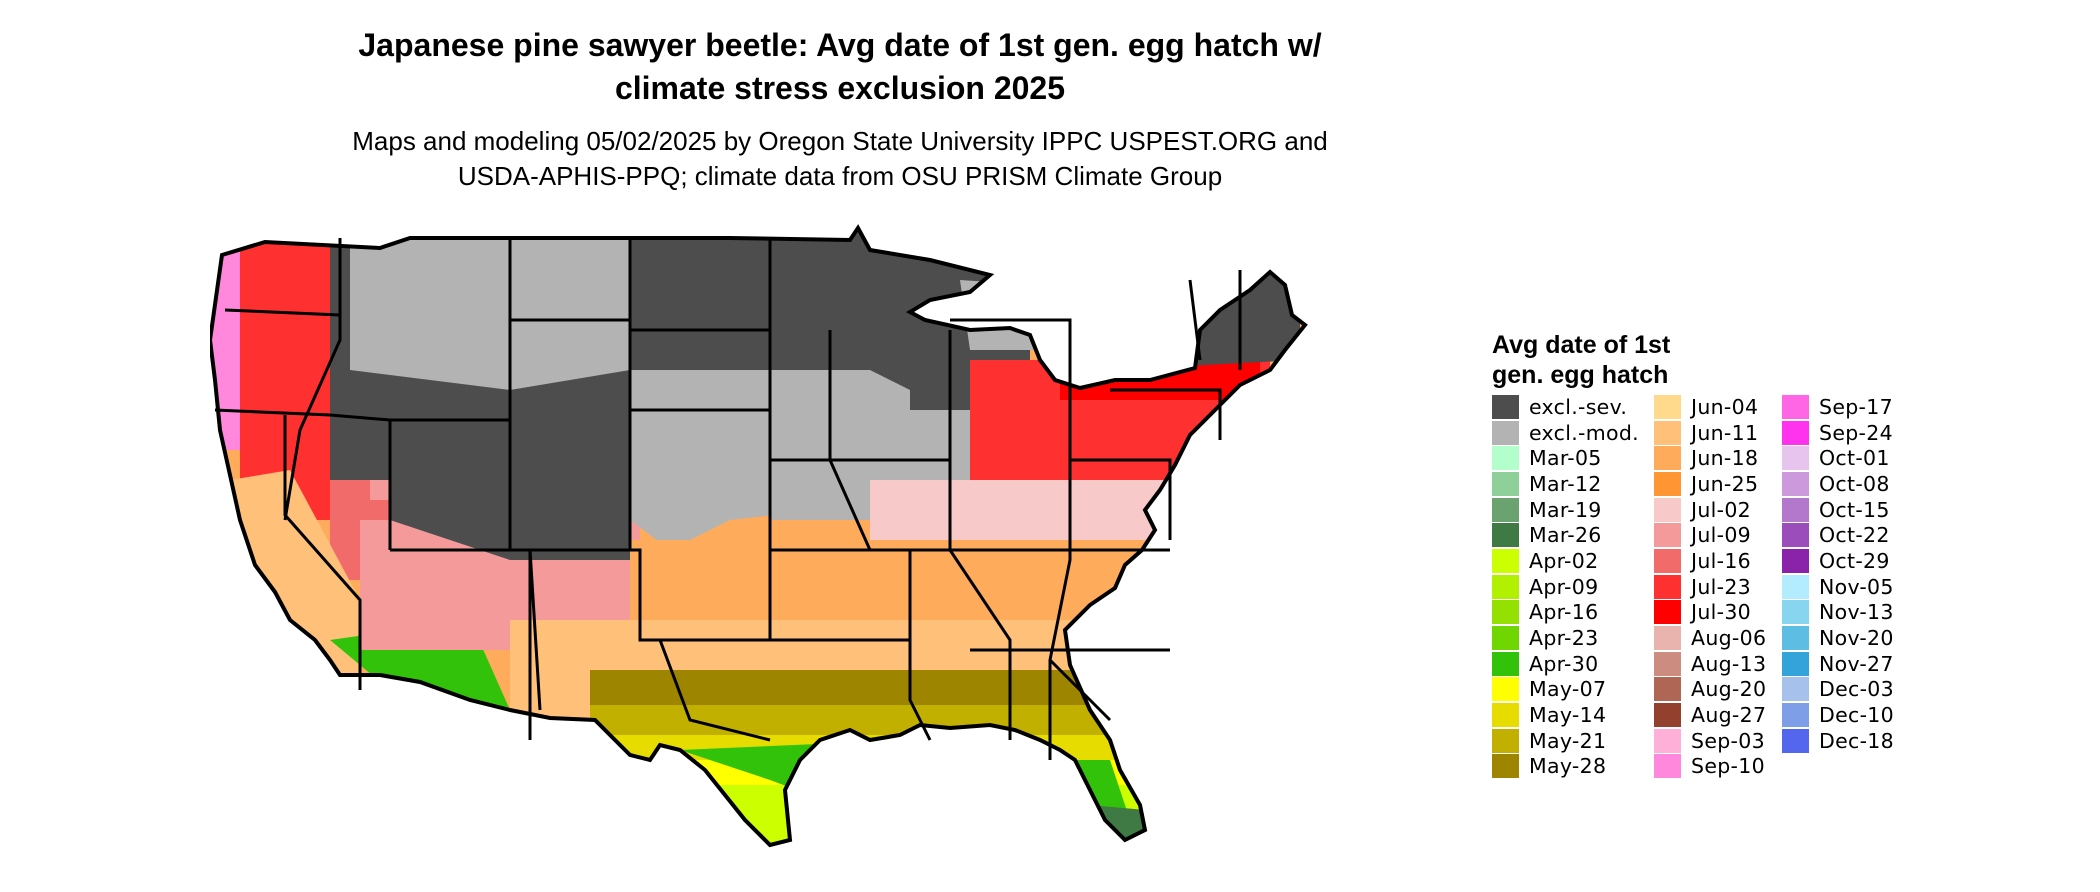  I want to click on title-line-2: climate stress exclusion 2025, so click(840, 88).